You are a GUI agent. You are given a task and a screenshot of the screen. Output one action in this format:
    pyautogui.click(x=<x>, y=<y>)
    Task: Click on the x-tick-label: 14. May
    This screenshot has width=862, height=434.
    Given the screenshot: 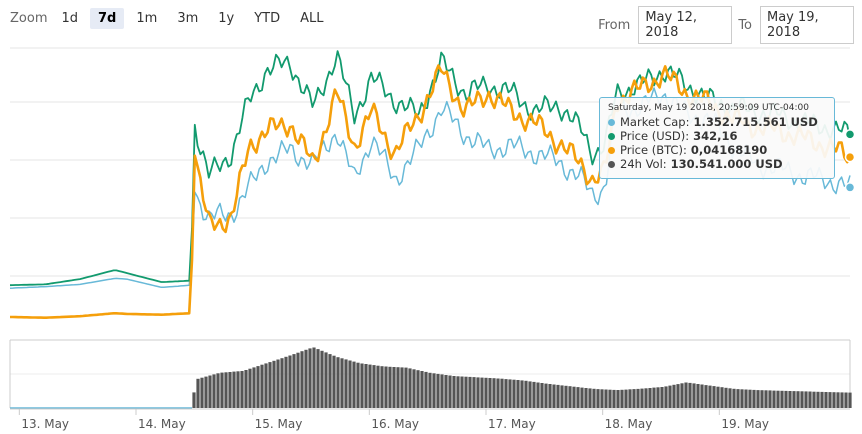 What is the action you would take?
    pyautogui.click(x=162, y=424)
    